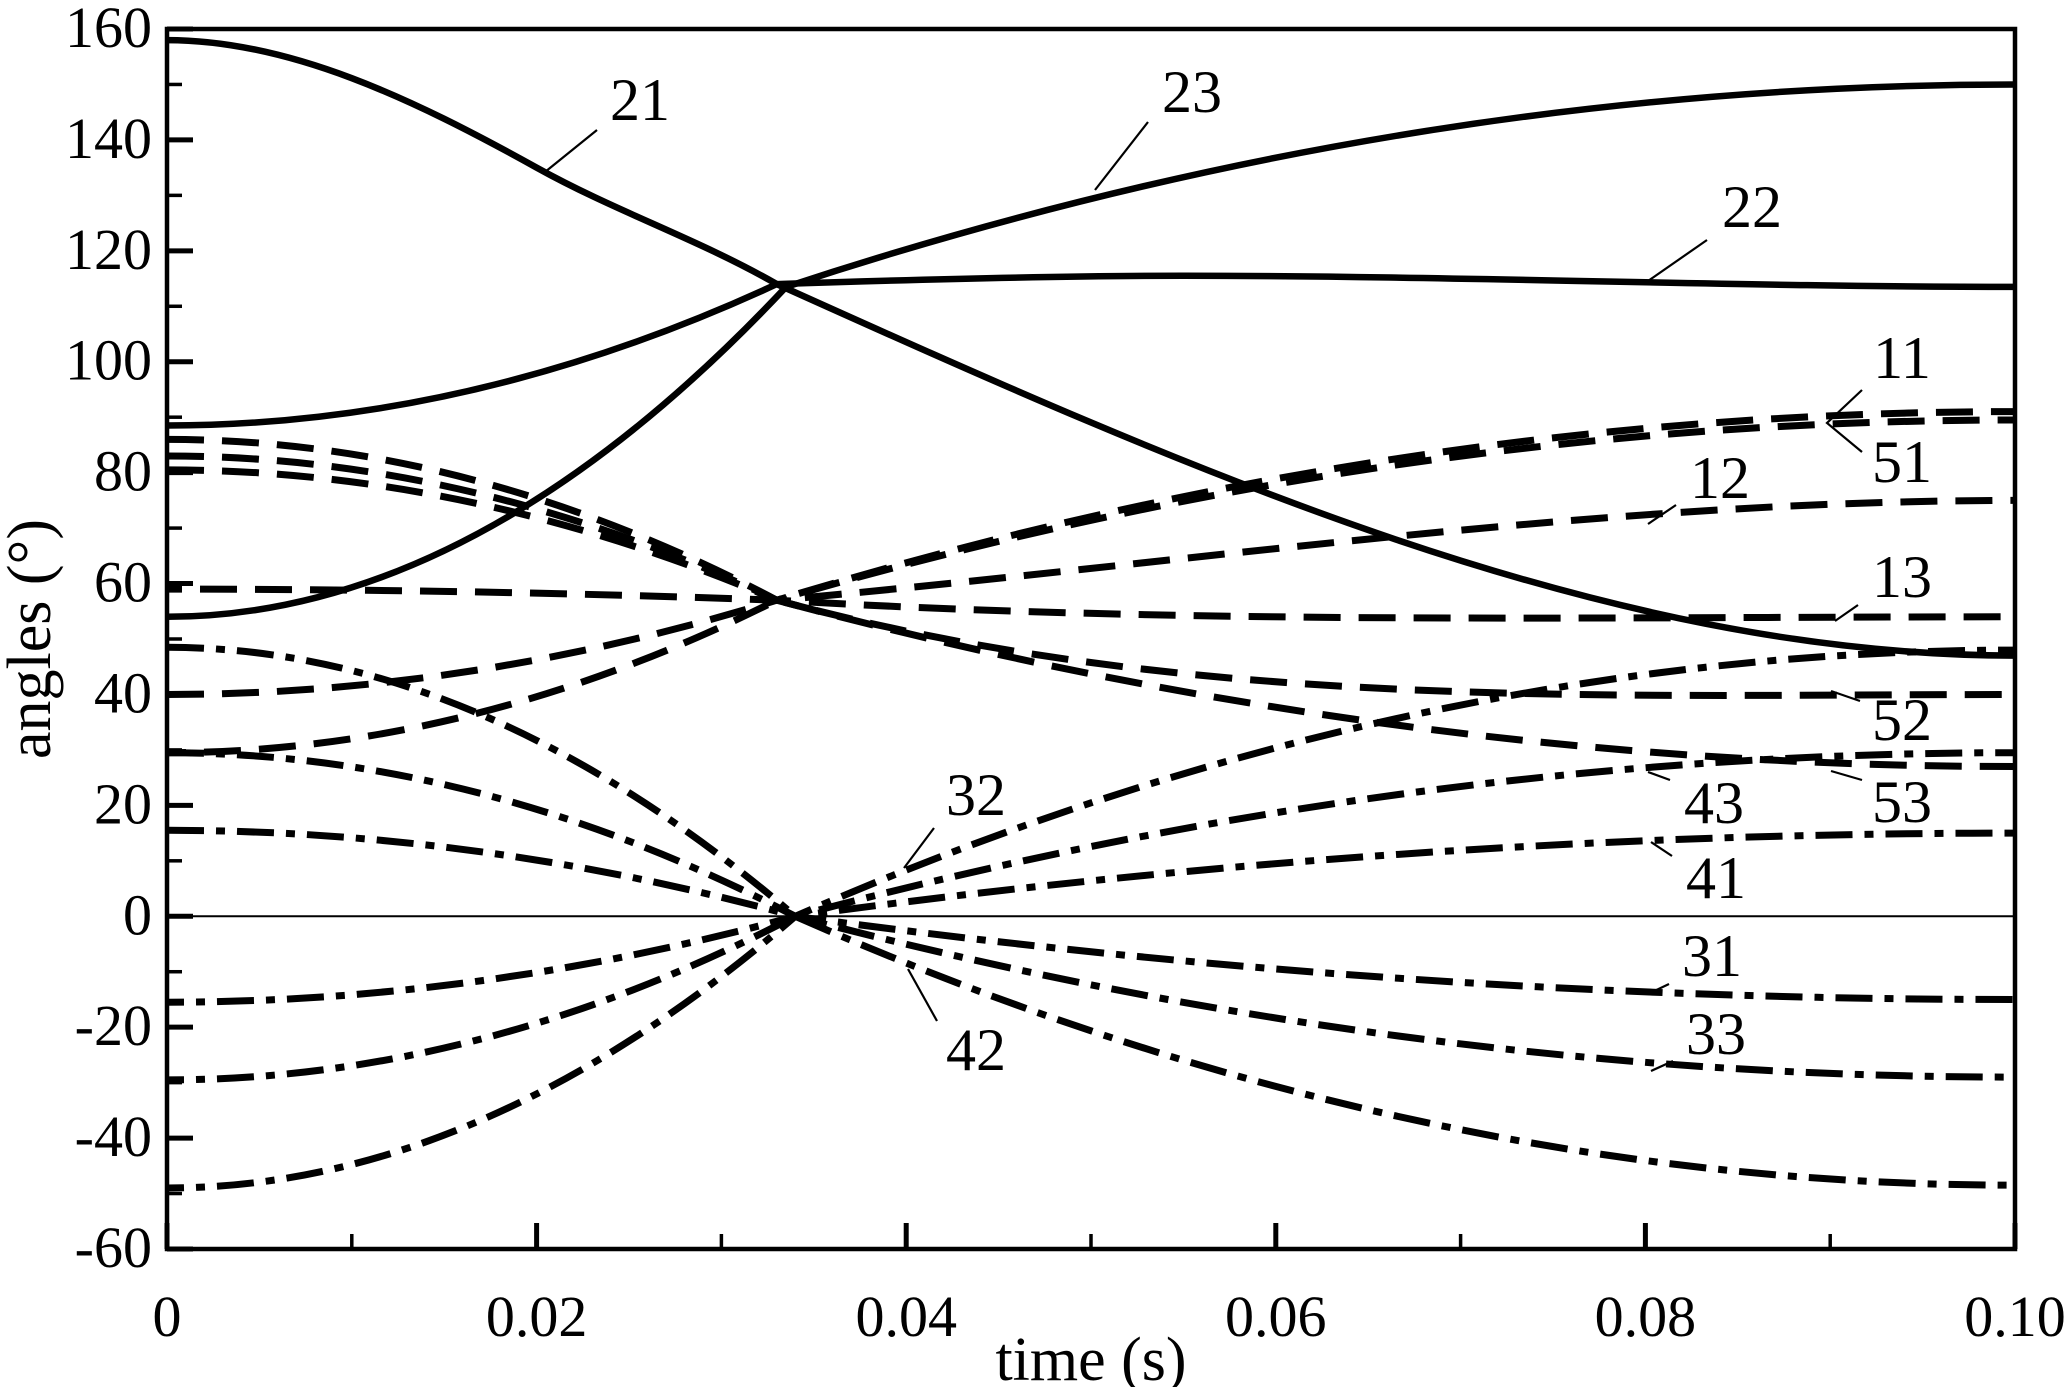 Image resolution: width=2066 pixels, height=1387 pixels. What do you see at coordinates (167, 1316) in the screenshot?
I see `x-tick-label: 0` at bounding box center [167, 1316].